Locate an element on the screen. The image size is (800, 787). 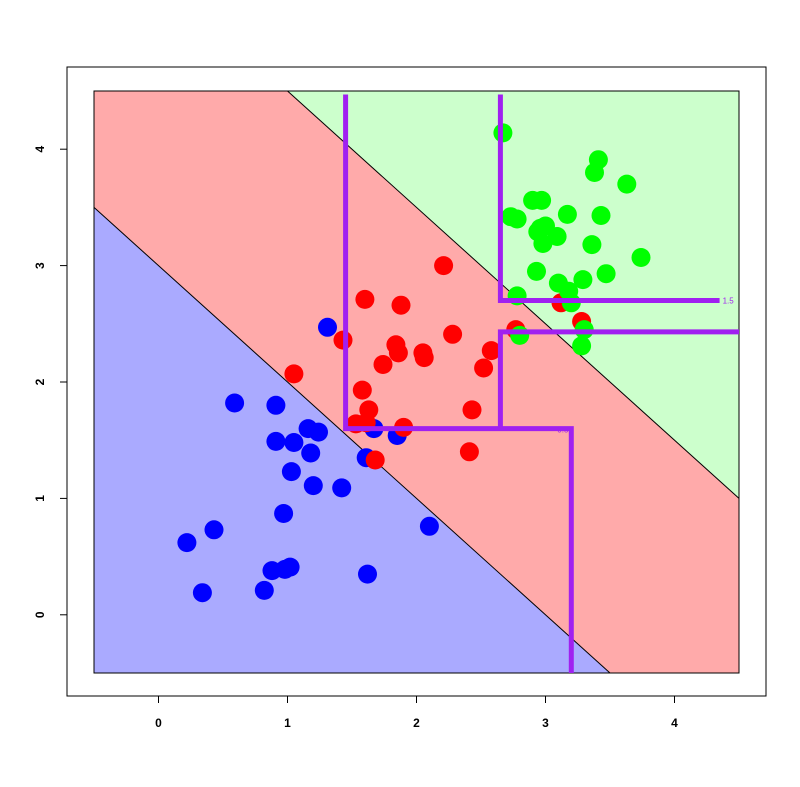
y-tick-label: 4 is located at coordinates (40, 149).